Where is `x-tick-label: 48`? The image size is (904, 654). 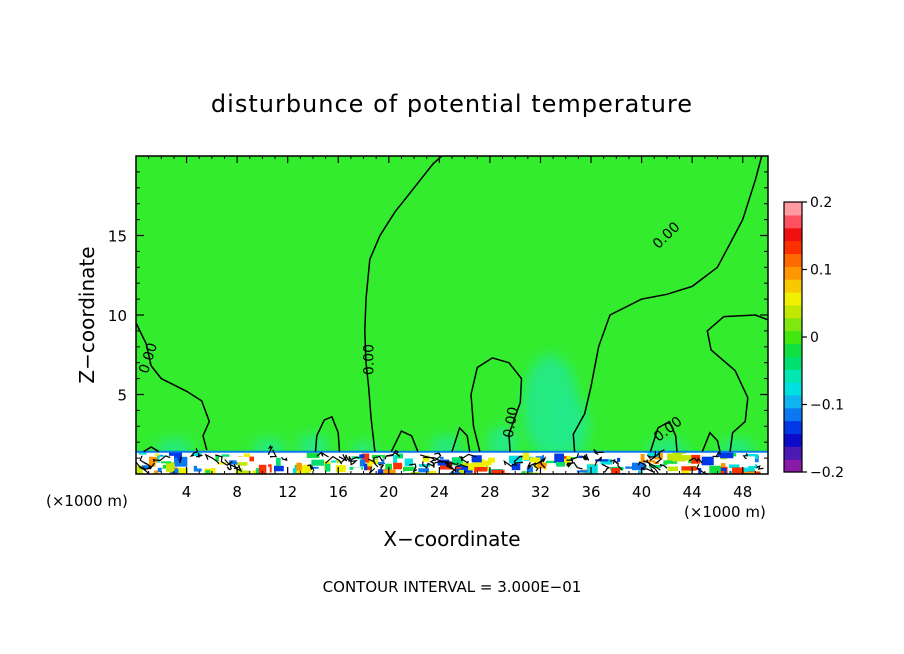 x-tick-label: 48 is located at coordinates (742, 492).